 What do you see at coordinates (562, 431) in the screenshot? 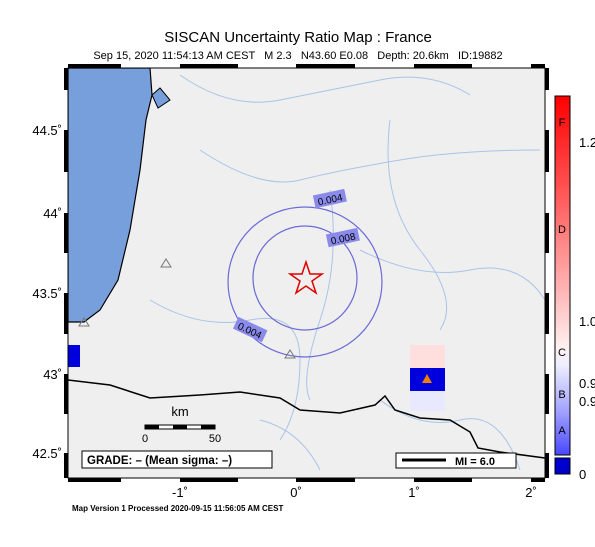
I see `grade-label: A` at bounding box center [562, 431].